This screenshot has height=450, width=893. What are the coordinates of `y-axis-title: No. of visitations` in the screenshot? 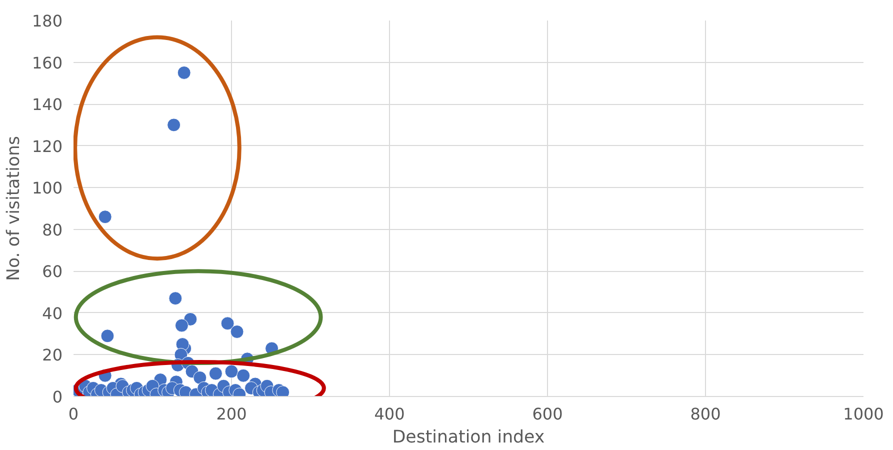 It's located at (14, 209).